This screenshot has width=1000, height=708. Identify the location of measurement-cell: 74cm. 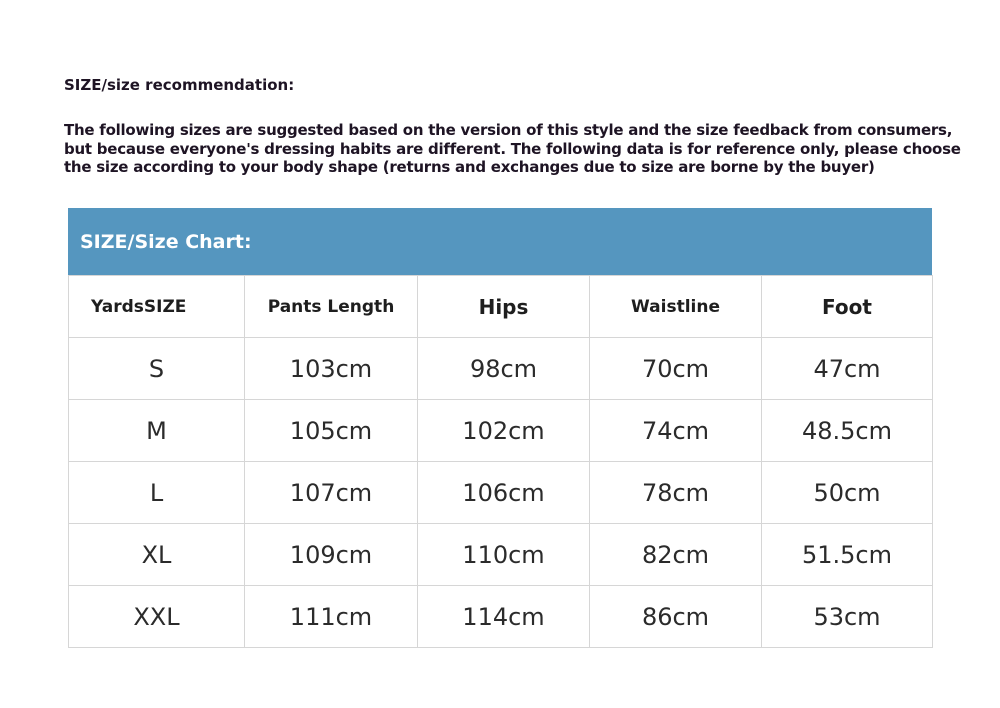
(675, 430).